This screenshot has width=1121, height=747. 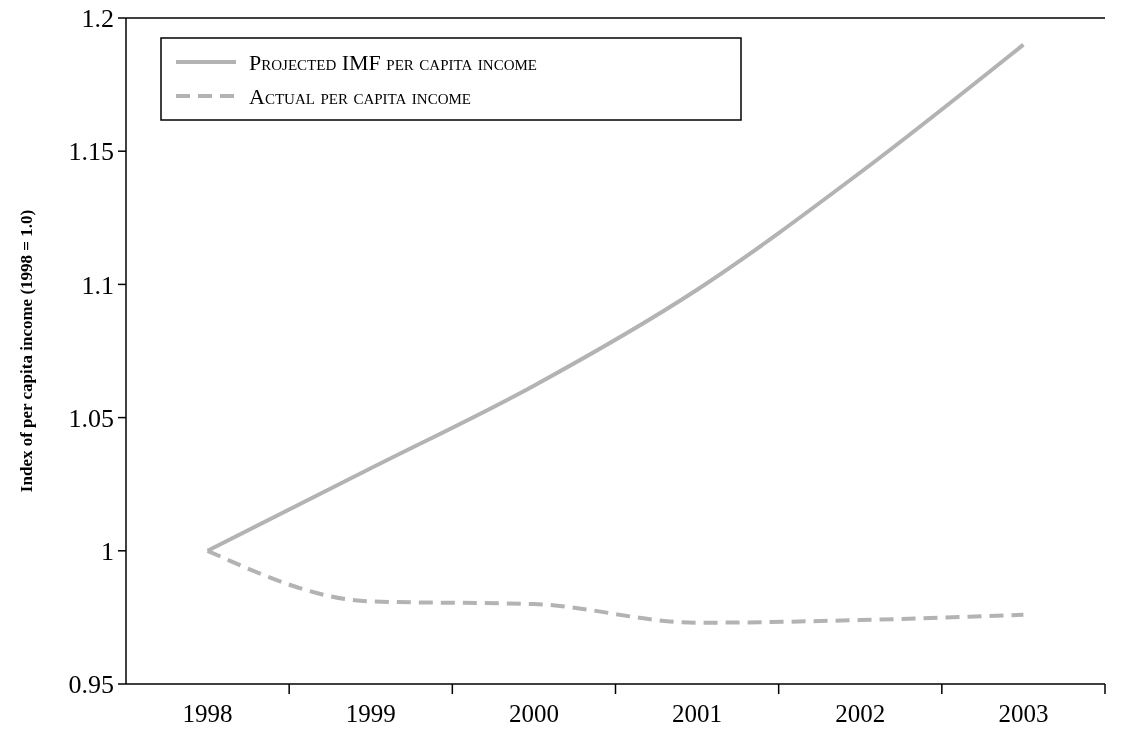 I want to click on legend-label: Projected IMF per capita income, so click(x=393, y=62).